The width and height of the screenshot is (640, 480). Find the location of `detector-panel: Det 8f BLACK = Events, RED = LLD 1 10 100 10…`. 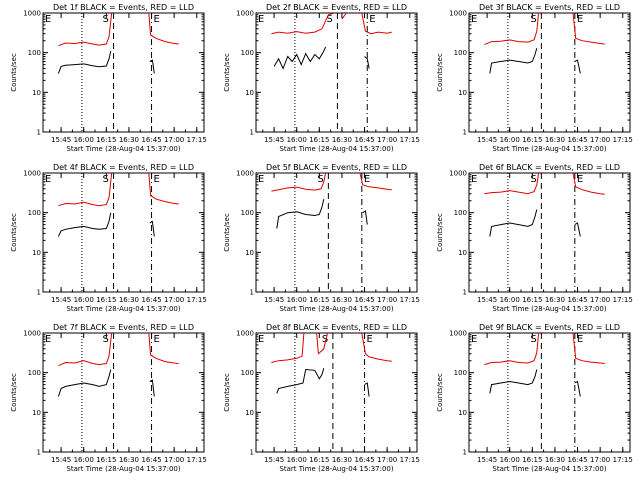

detector-panel: Det 8f BLACK = Events, RED = LLD 1 10 100 10… is located at coordinates (321, 398).